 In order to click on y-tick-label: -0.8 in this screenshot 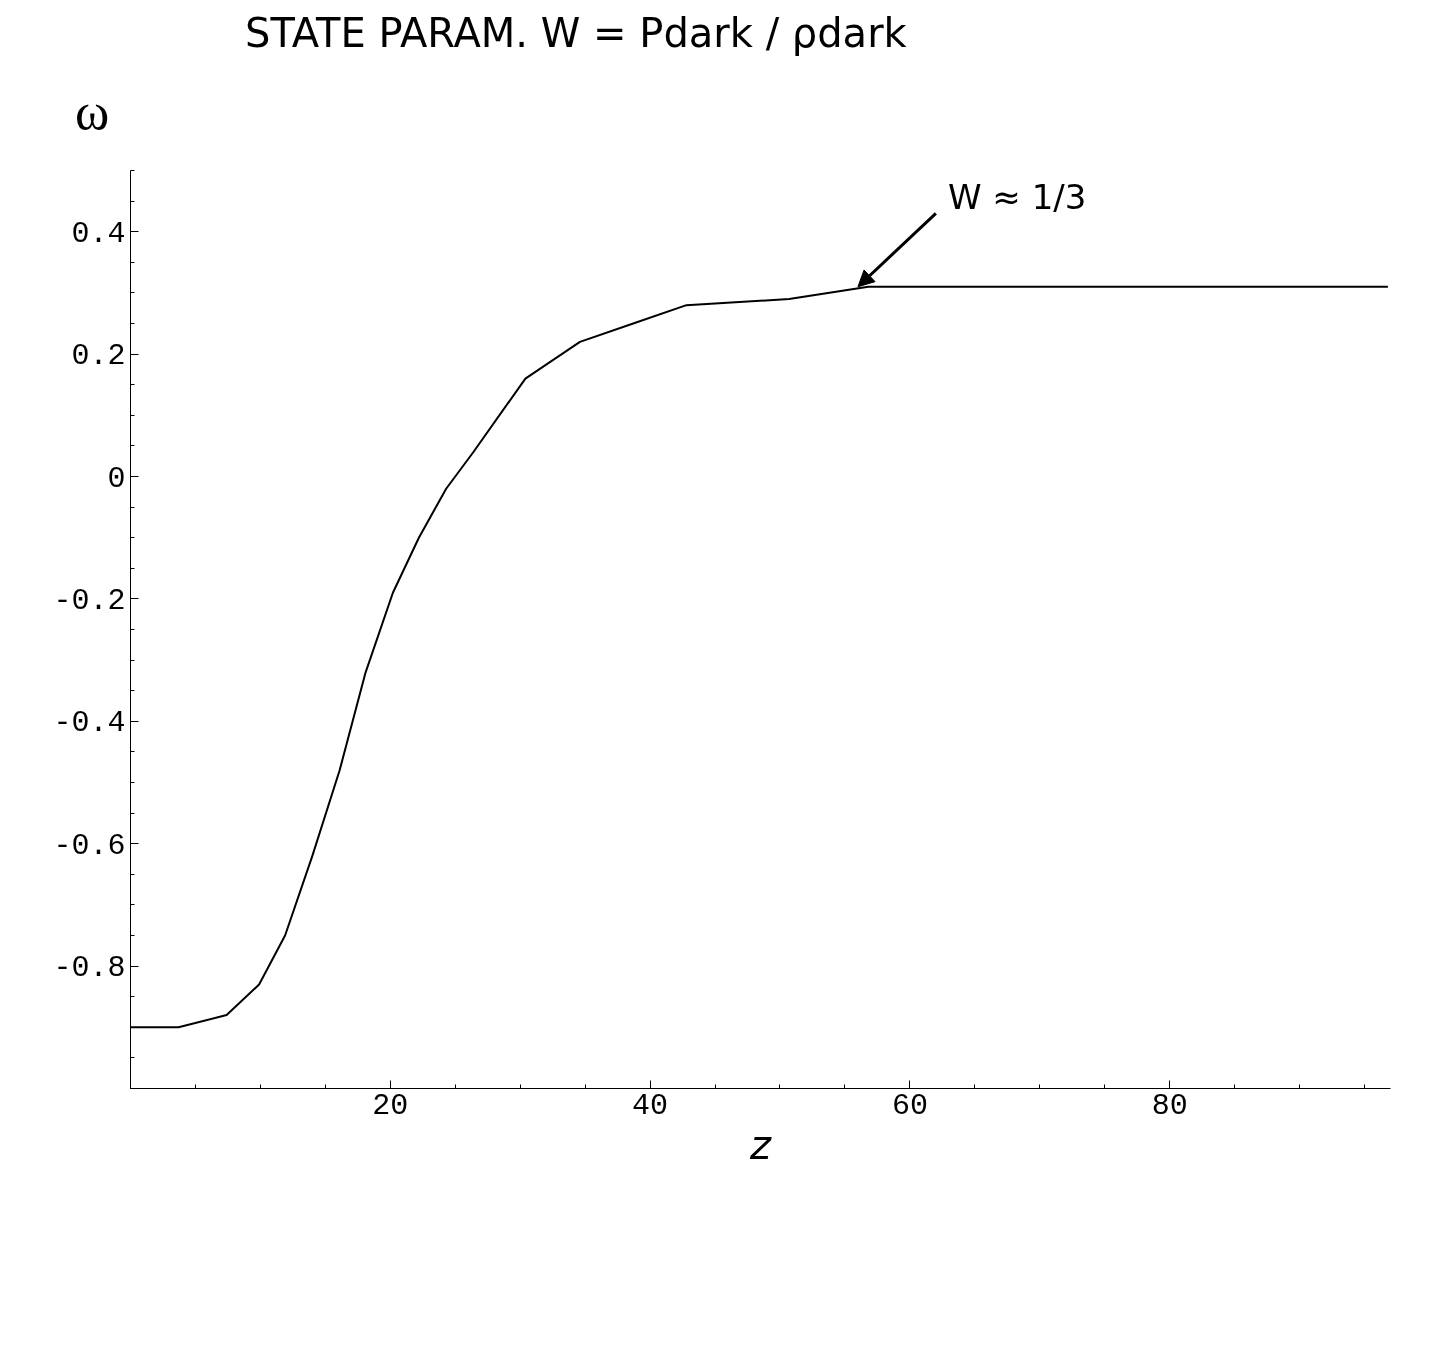, I will do `click(89, 968)`.